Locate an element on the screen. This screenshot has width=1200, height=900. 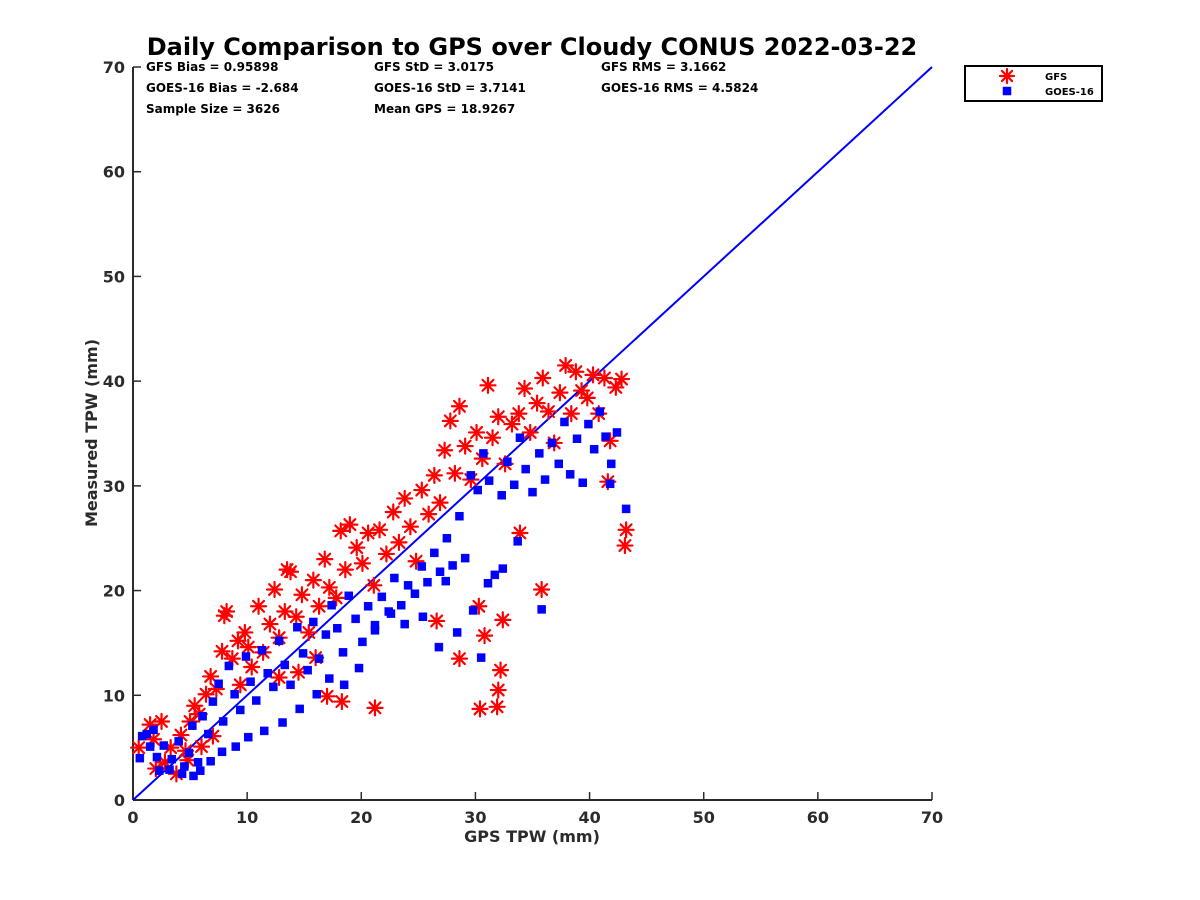
legend: GFS GOES-16 is located at coordinates (1033, 83).